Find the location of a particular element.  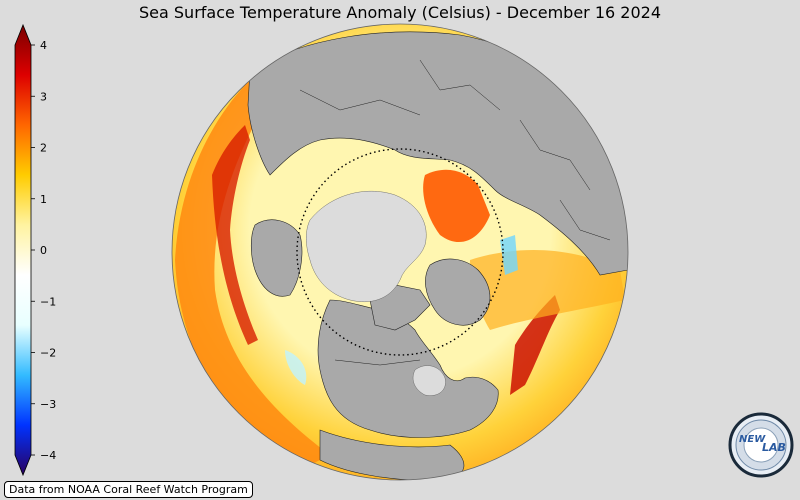

cool-patch is located at coordinates (509, 255).